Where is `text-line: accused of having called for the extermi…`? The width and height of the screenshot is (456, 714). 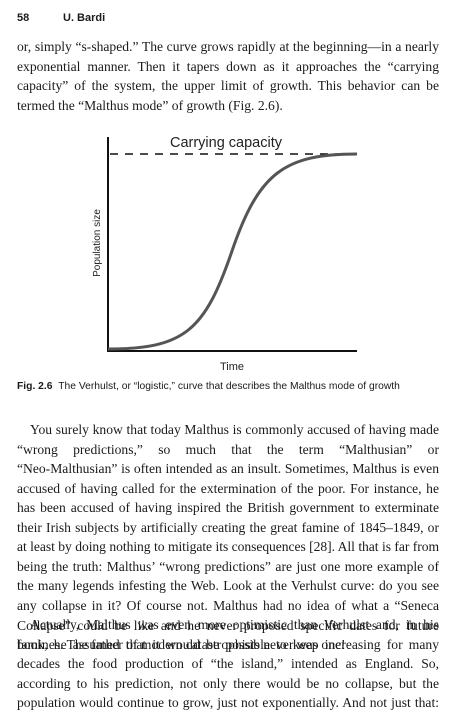
text-line: accused of having called for the extermi… is located at coordinates (228, 488).